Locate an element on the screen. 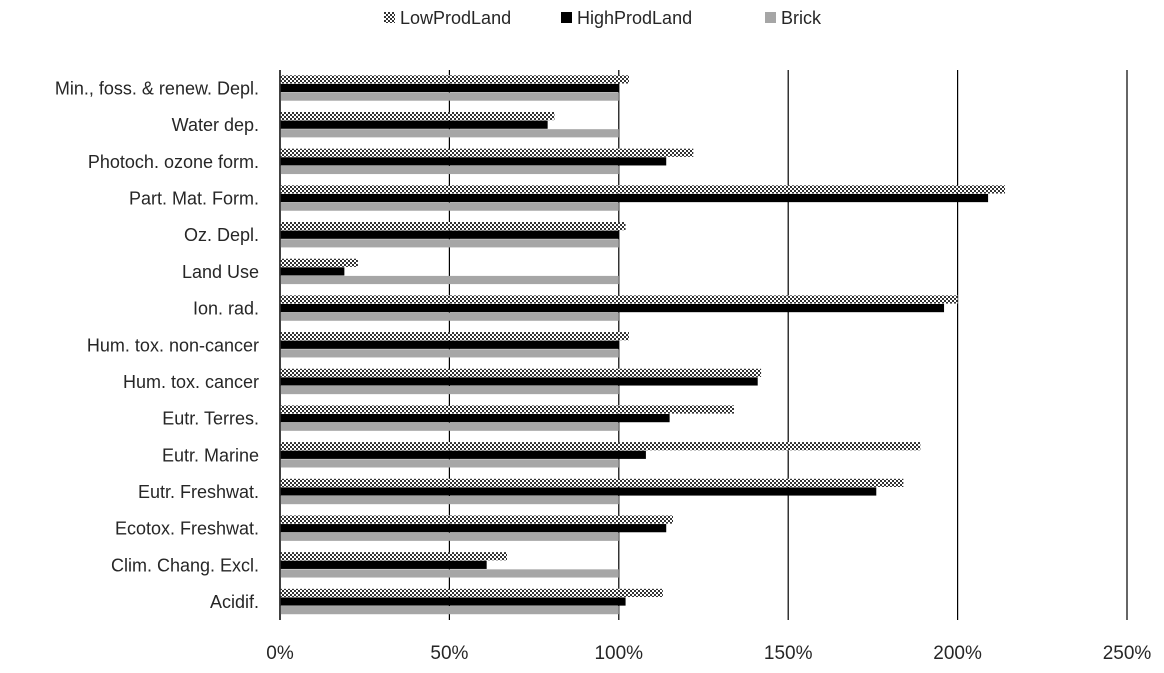  x-tick-label: 50% is located at coordinates (449, 653).